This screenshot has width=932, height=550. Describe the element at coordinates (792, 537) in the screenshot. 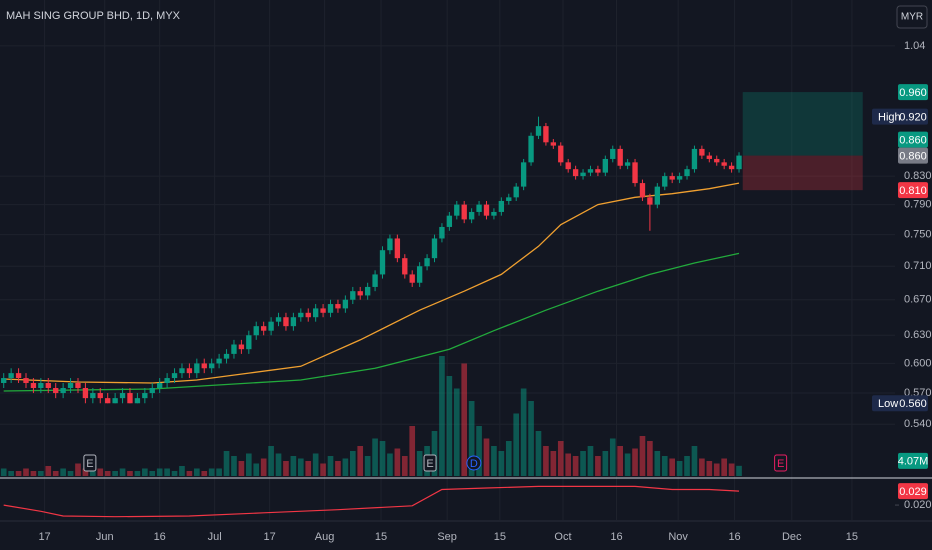

I see `x-tick-label: Dec` at that location.